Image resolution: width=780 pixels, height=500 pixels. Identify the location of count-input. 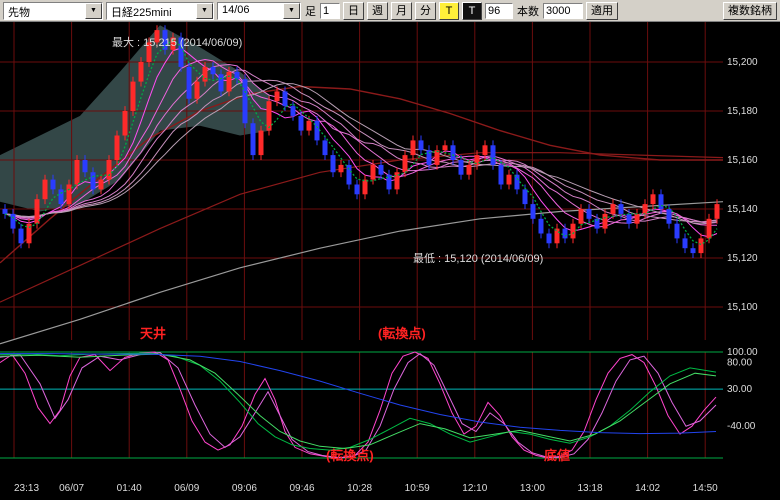
(563, 10).